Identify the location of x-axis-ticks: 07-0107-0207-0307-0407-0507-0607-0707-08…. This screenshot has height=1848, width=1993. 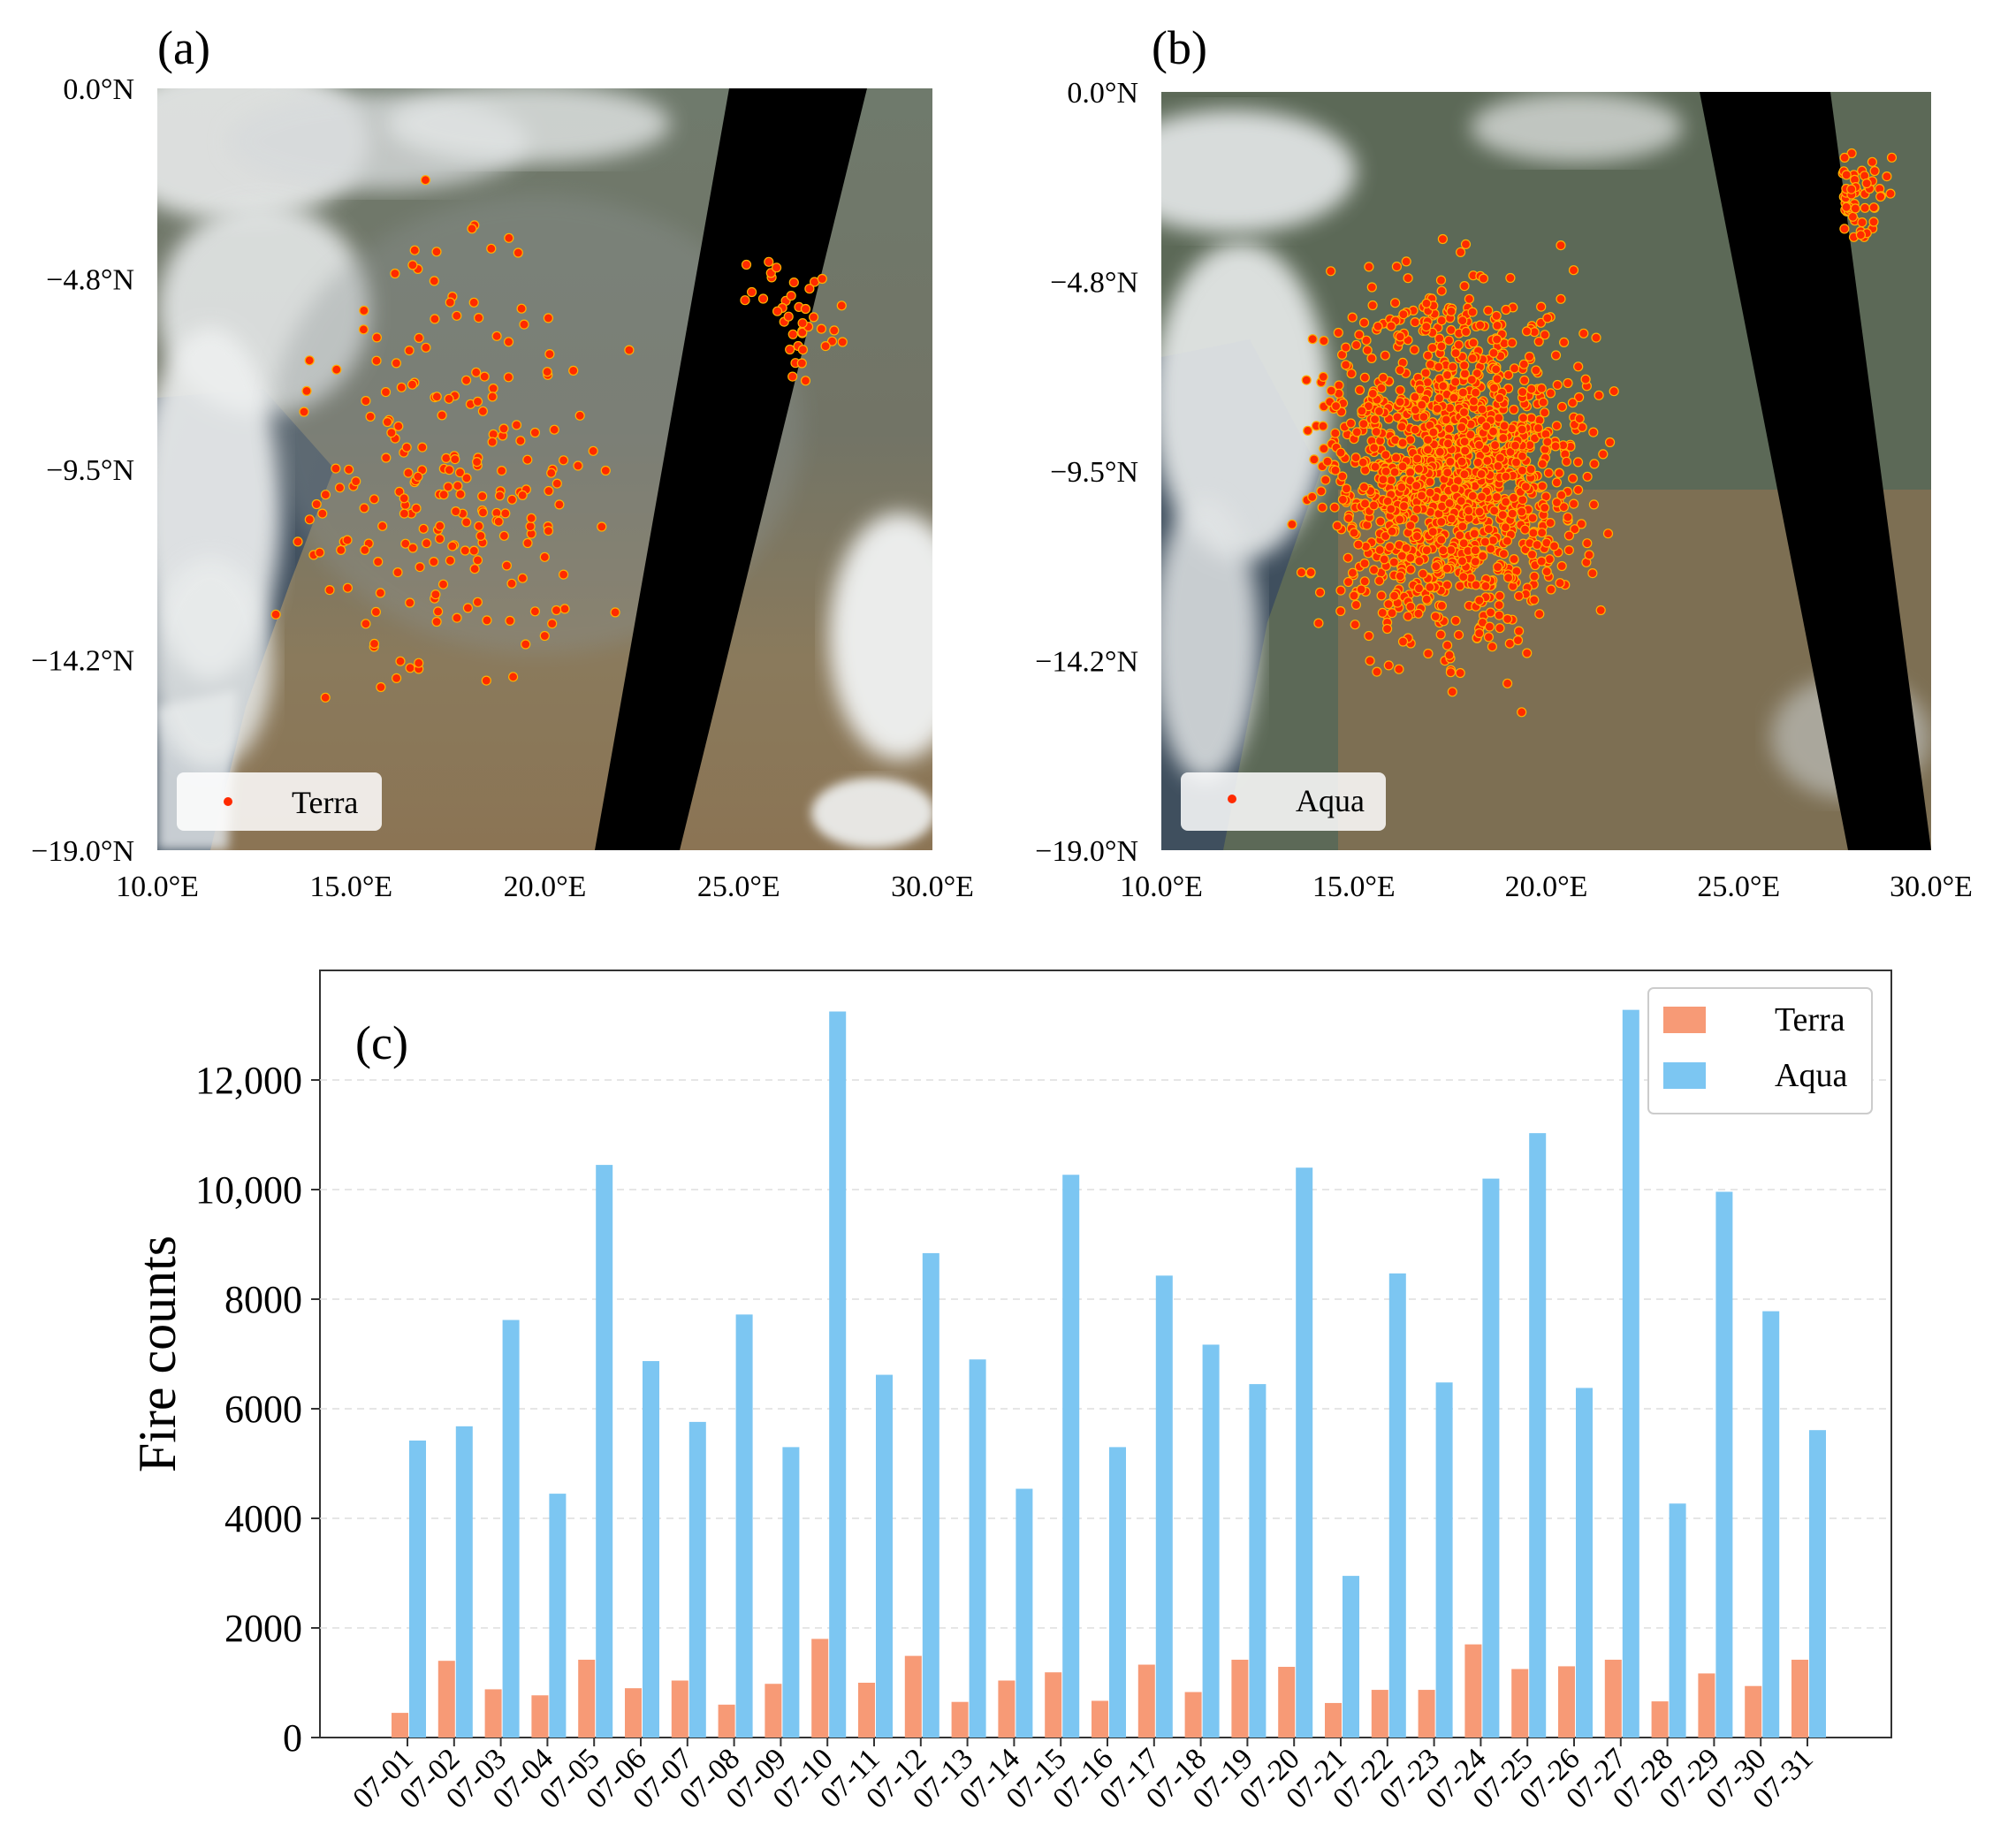
(1083, 1777).